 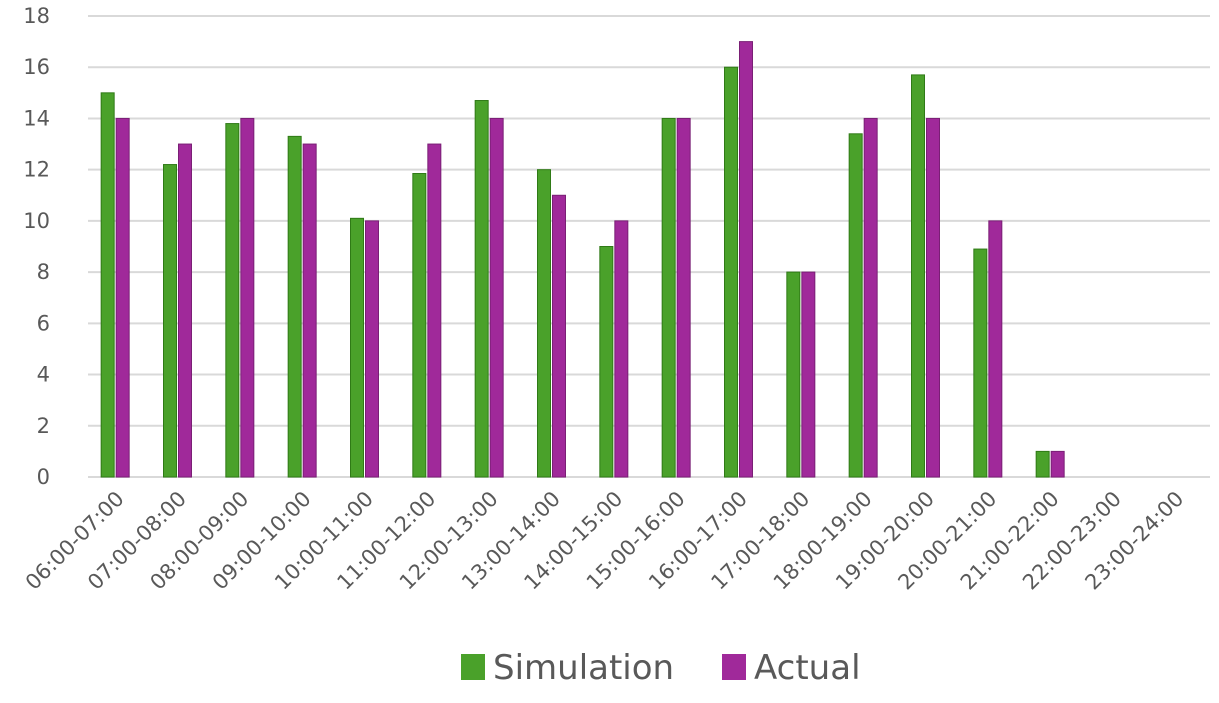 I want to click on bar-simulation-07:00-08:00, so click(x=170, y=321).